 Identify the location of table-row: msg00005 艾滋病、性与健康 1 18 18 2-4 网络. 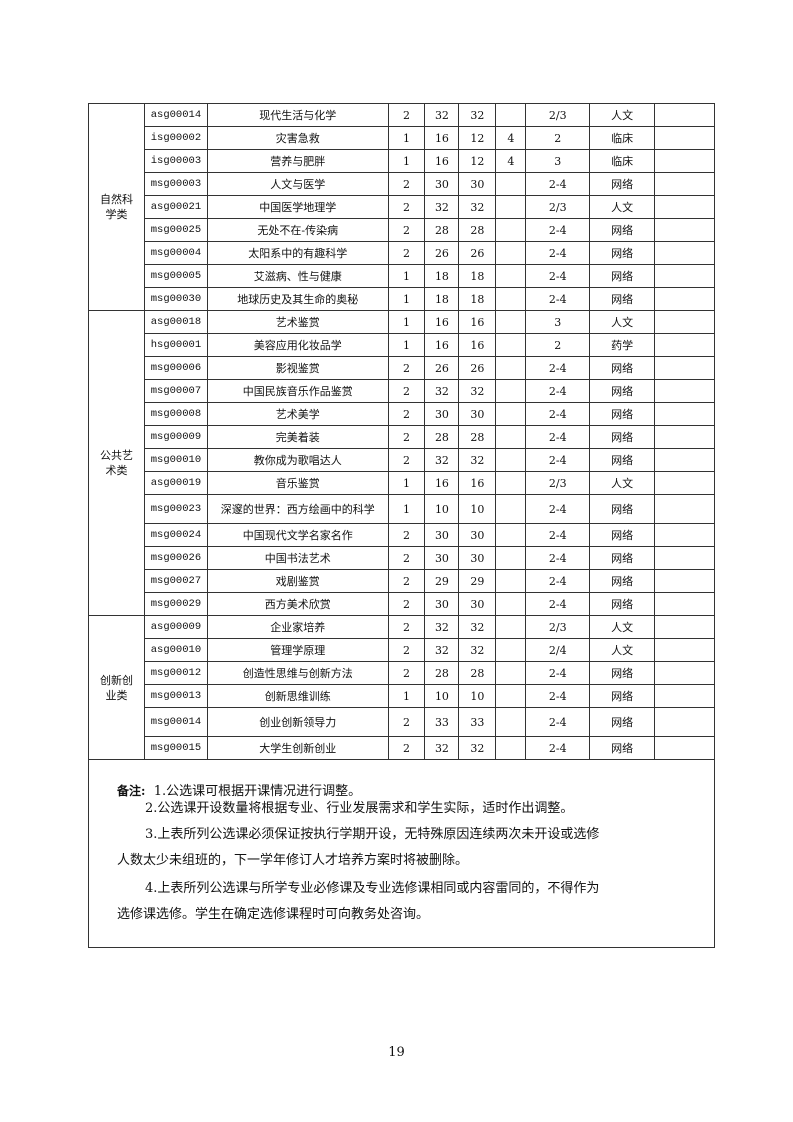
(402, 276).